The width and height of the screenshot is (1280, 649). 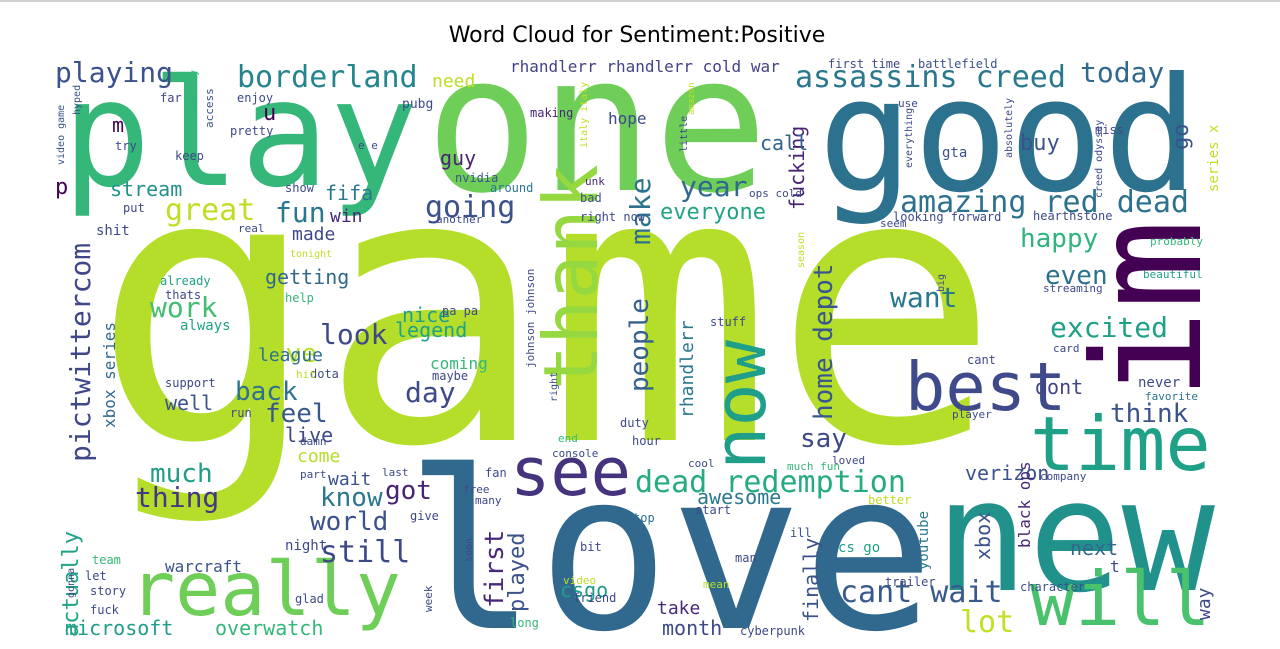 What do you see at coordinates (119, 628) in the screenshot?
I see `word: microsoft` at bounding box center [119, 628].